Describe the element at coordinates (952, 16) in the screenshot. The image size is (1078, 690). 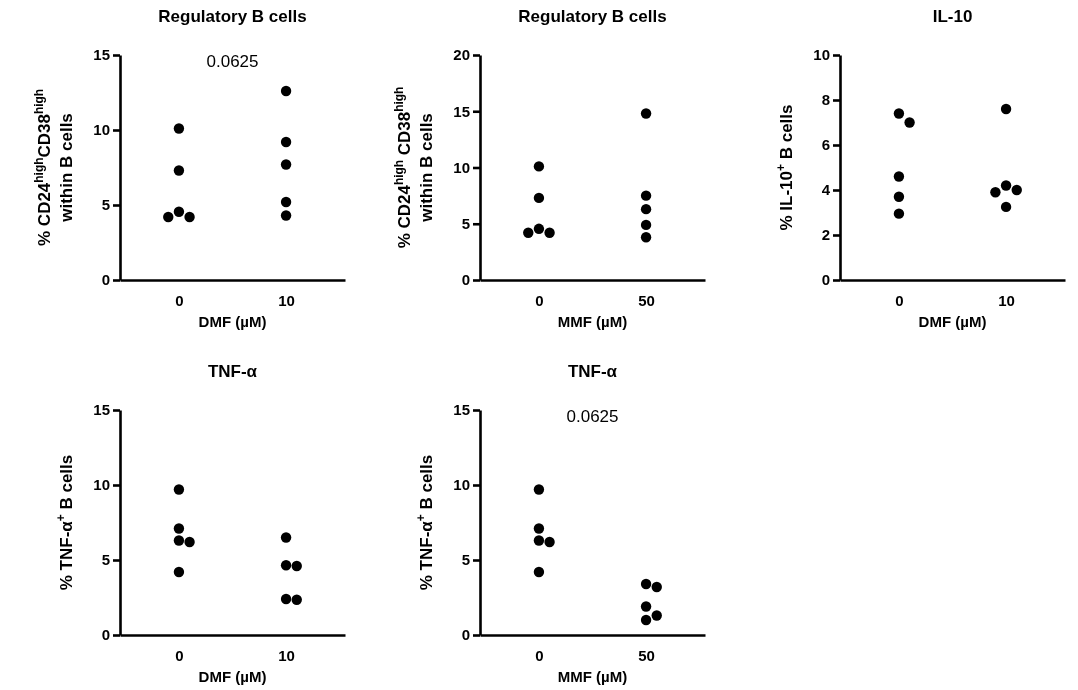
I see `chart-title: IL-10` at that location.